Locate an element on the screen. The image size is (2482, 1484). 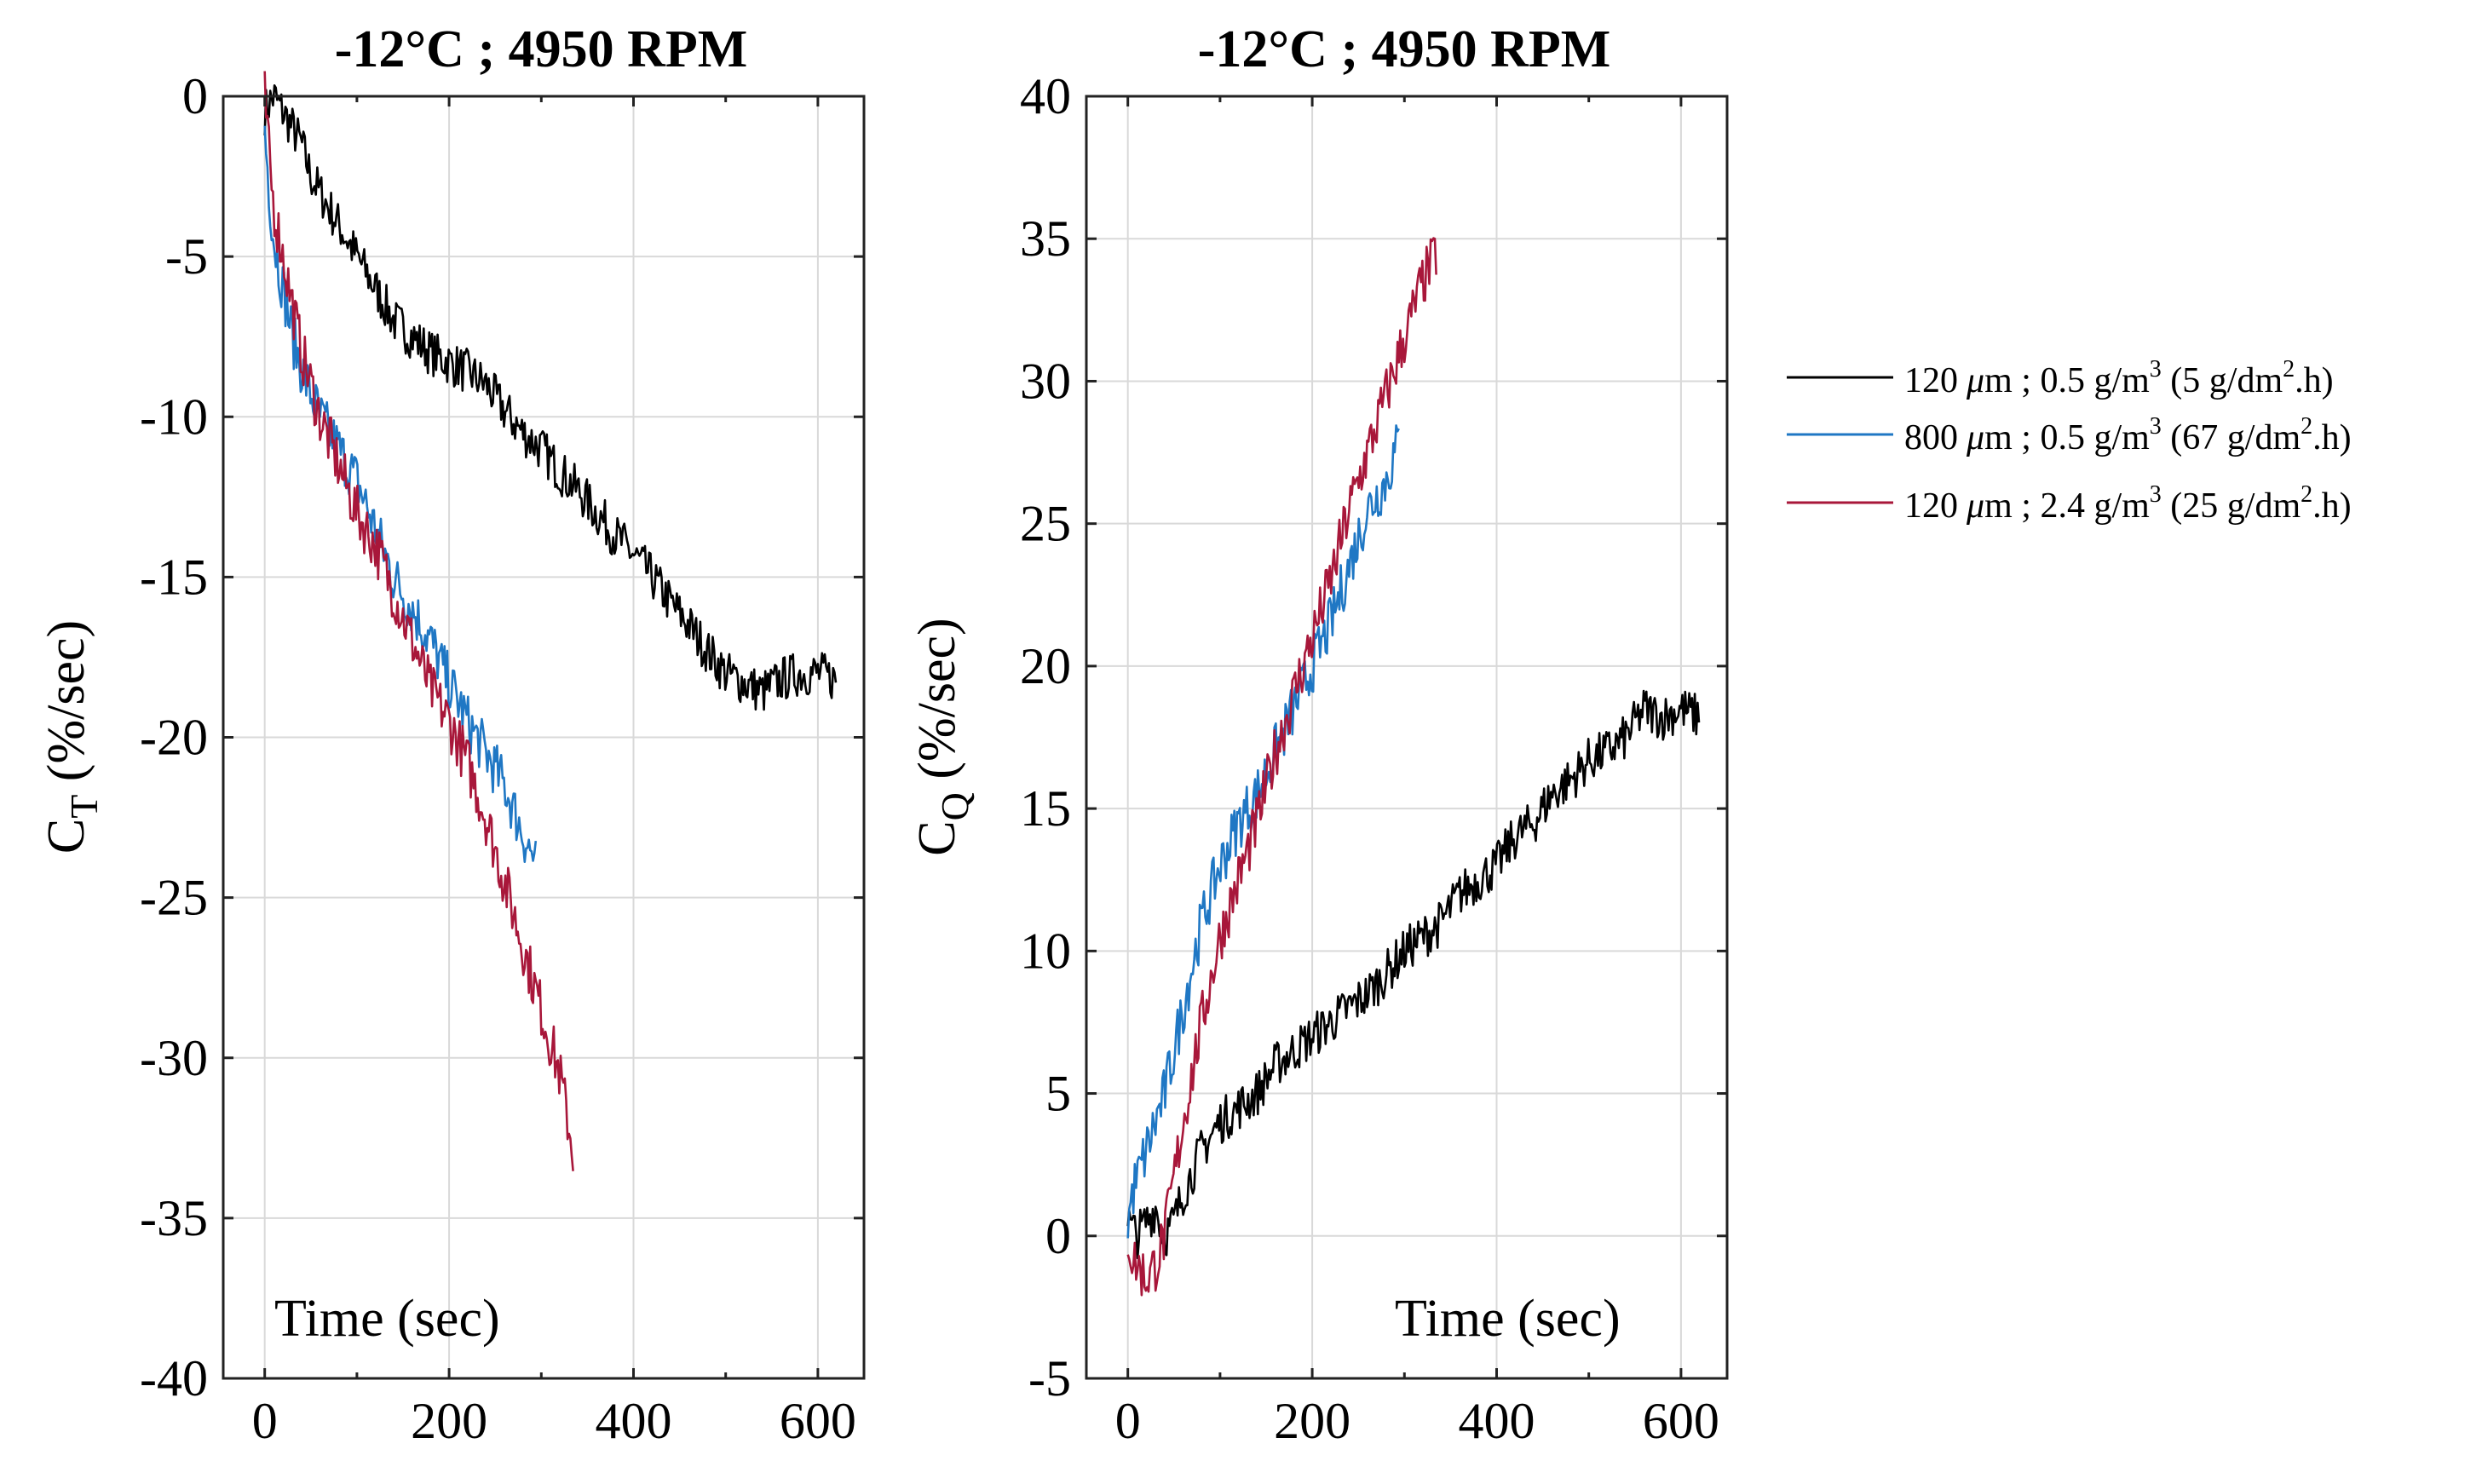
y-tick-label: 40 is located at coordinates (1045, 96).